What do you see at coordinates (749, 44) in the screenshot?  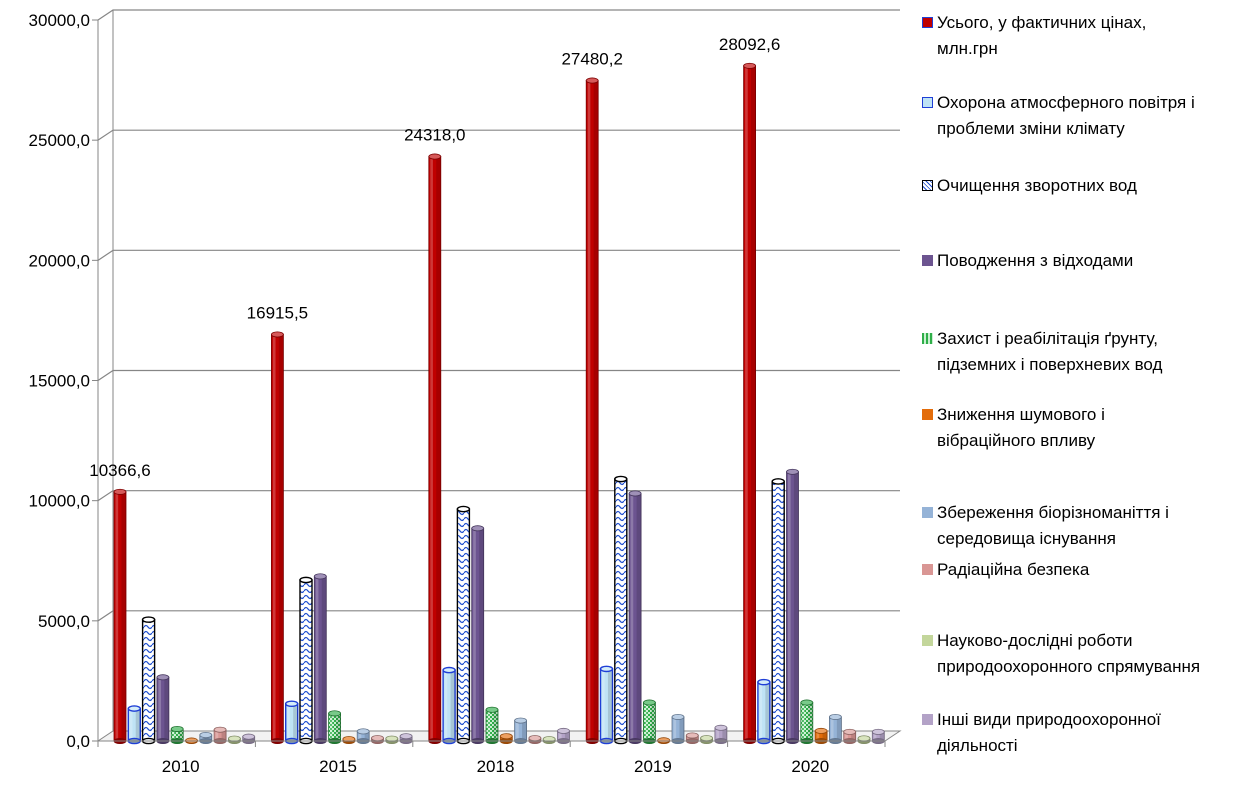 I see `data-label: 28092,6` at bounding box center [749, 44].